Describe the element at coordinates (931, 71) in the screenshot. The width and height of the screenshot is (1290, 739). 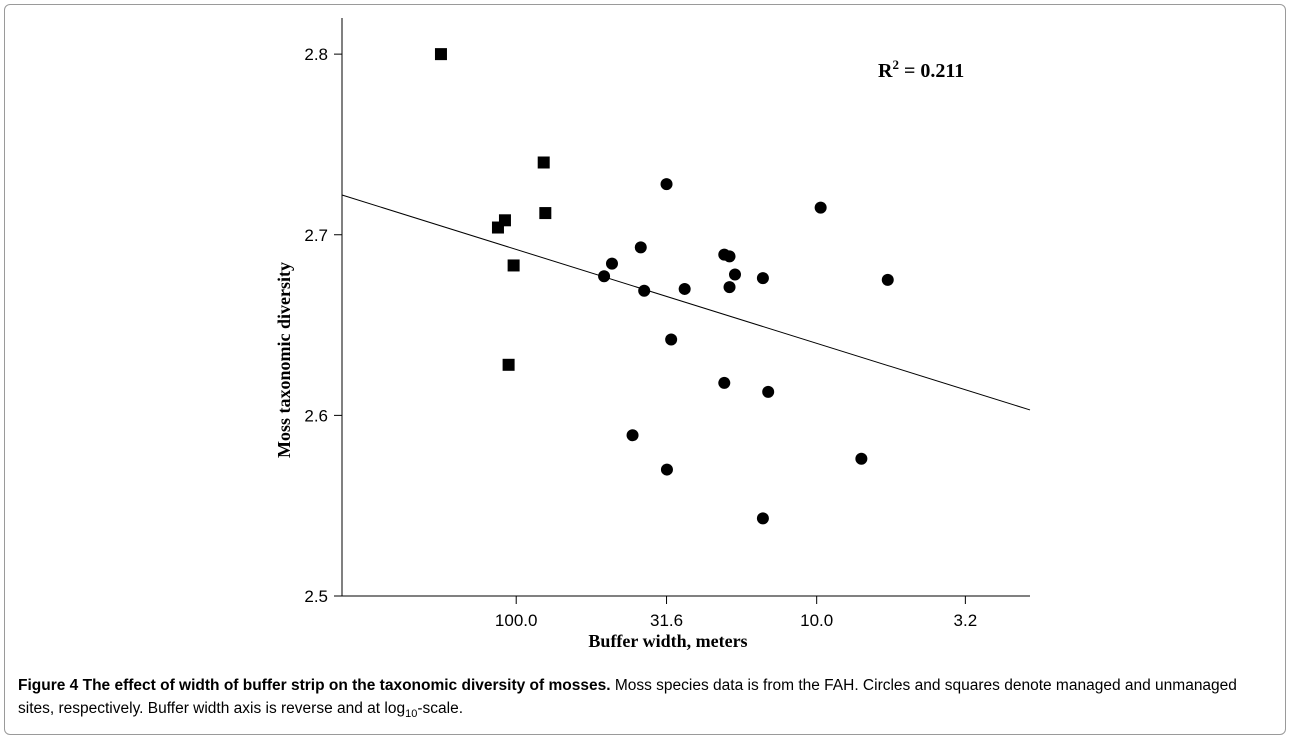
I see `r2-rest: = 0.211` at that location.